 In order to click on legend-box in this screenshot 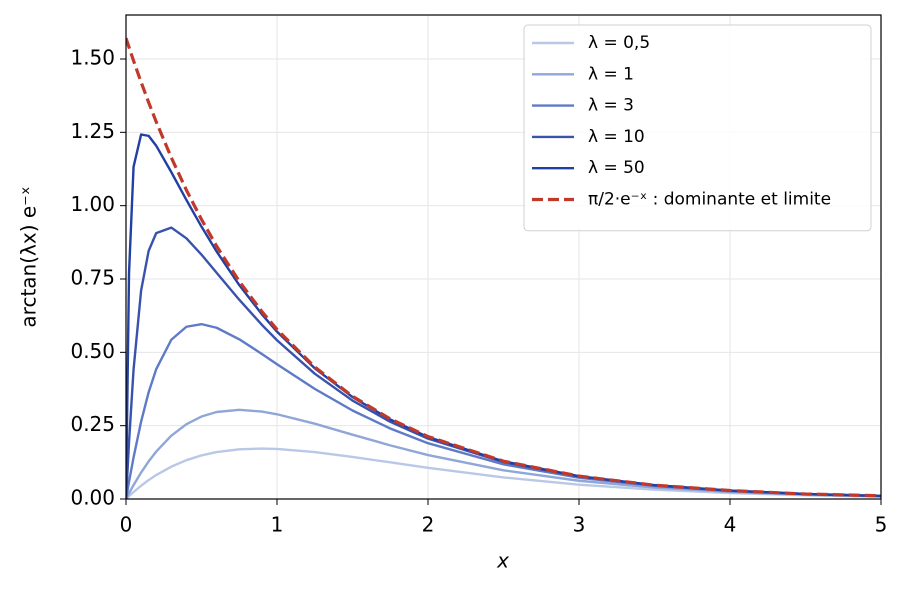, I will do `click(697, 128)`.